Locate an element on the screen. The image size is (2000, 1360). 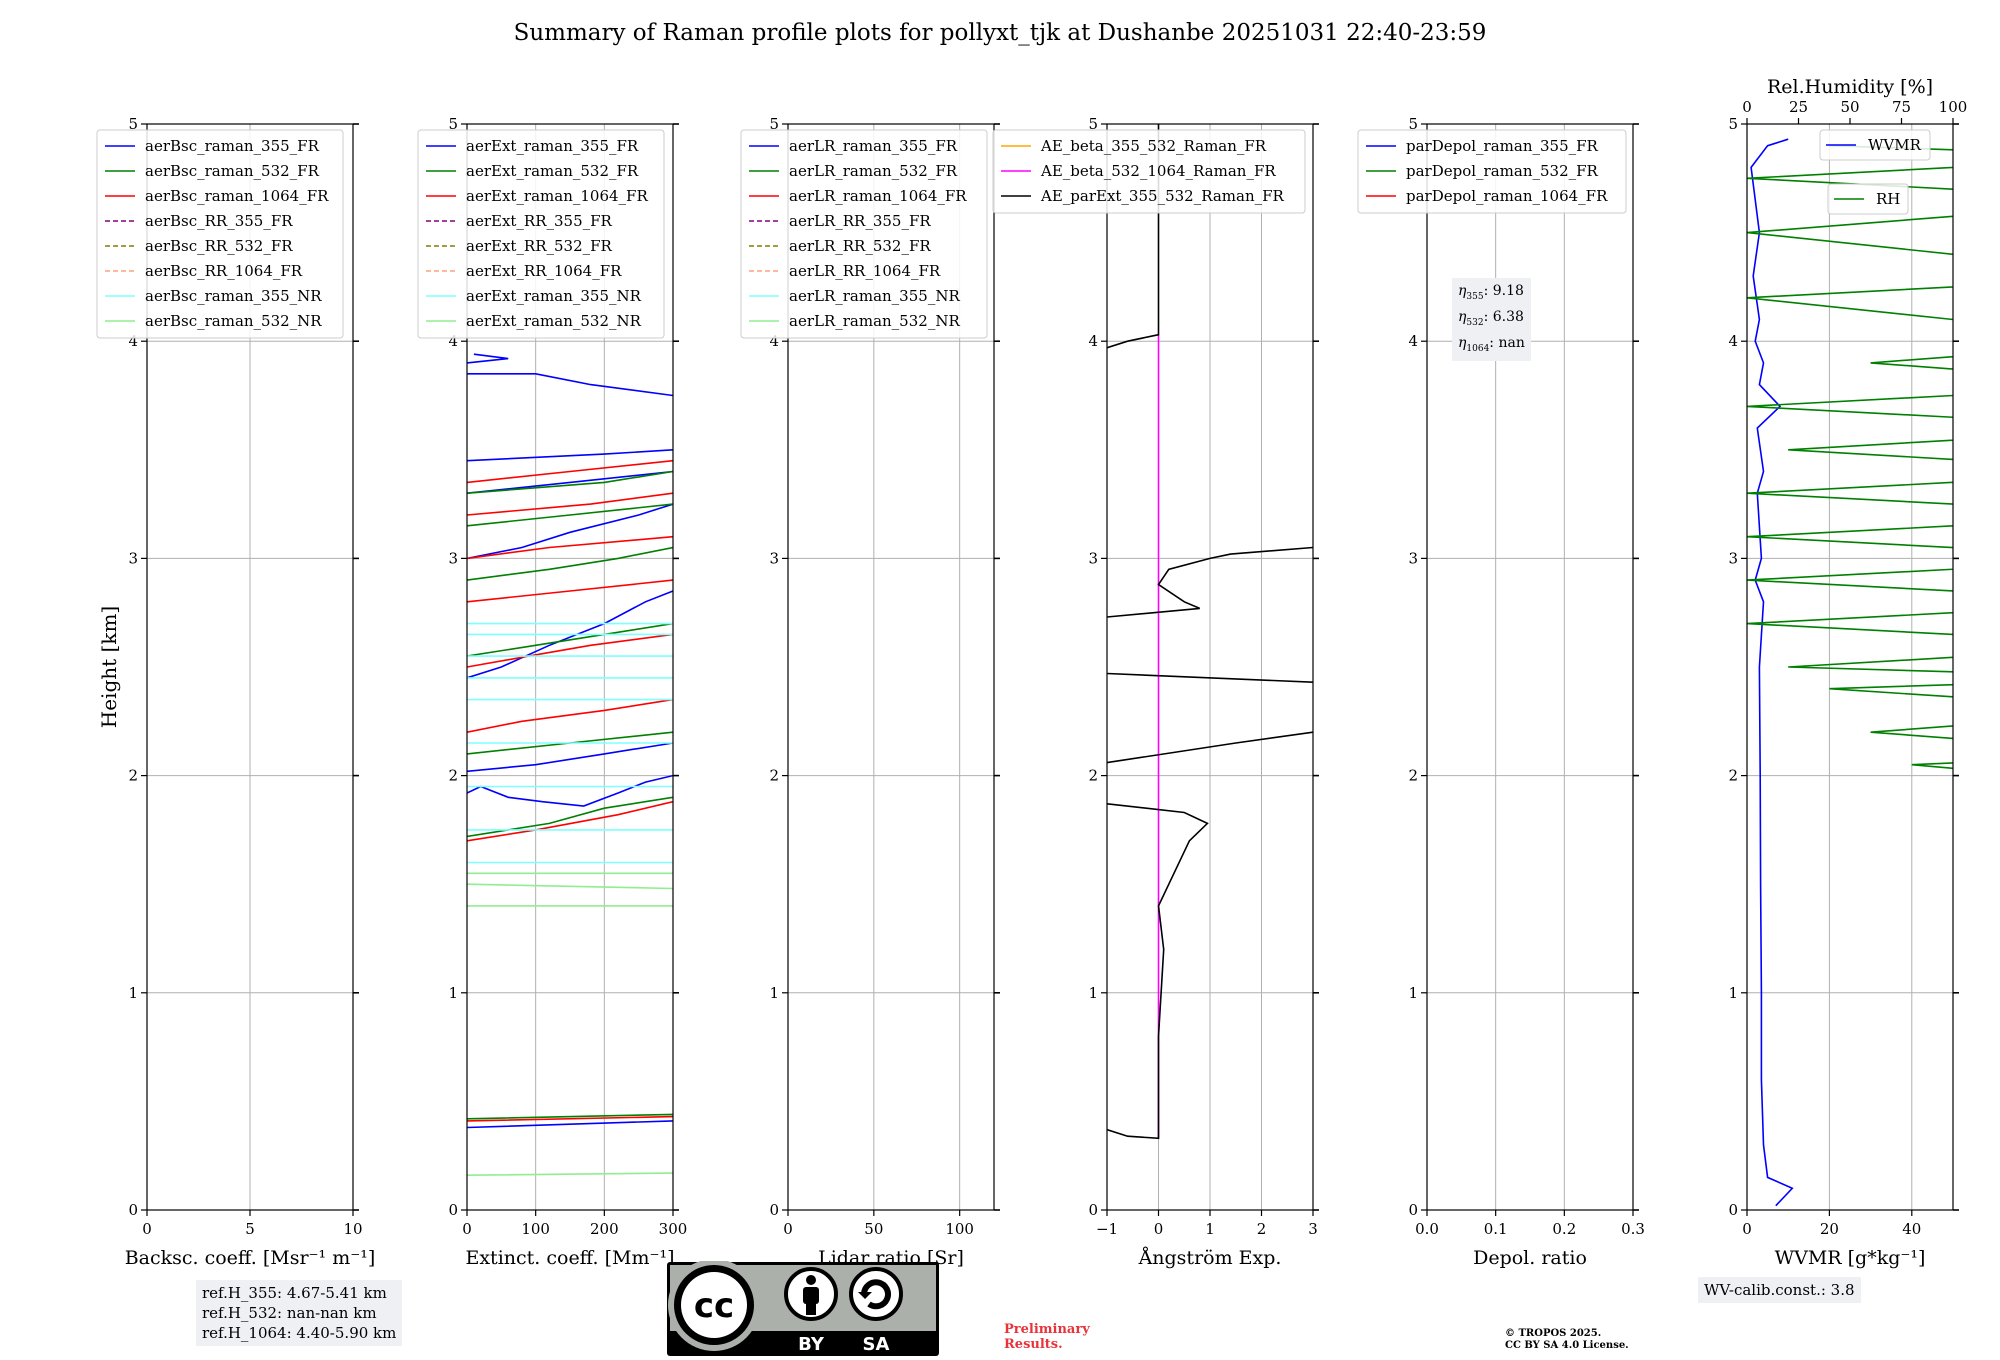
x-tick-label: 5 is located at coordinates (250, 1229).